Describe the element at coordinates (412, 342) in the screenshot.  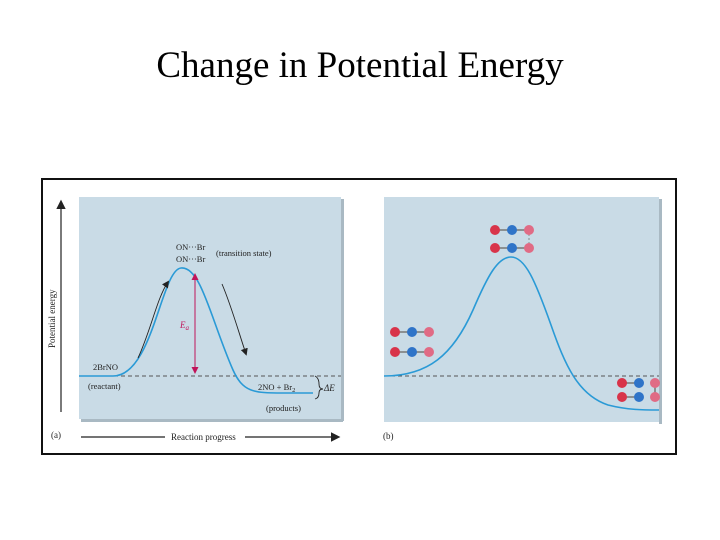
I see `reactant-molecules` at that location.